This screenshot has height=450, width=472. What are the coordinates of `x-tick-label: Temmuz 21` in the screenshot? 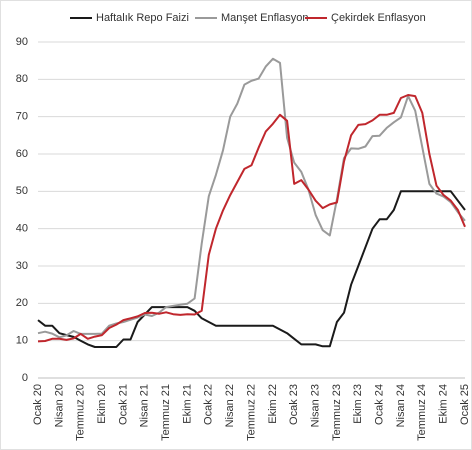 It's located at (166, 412).